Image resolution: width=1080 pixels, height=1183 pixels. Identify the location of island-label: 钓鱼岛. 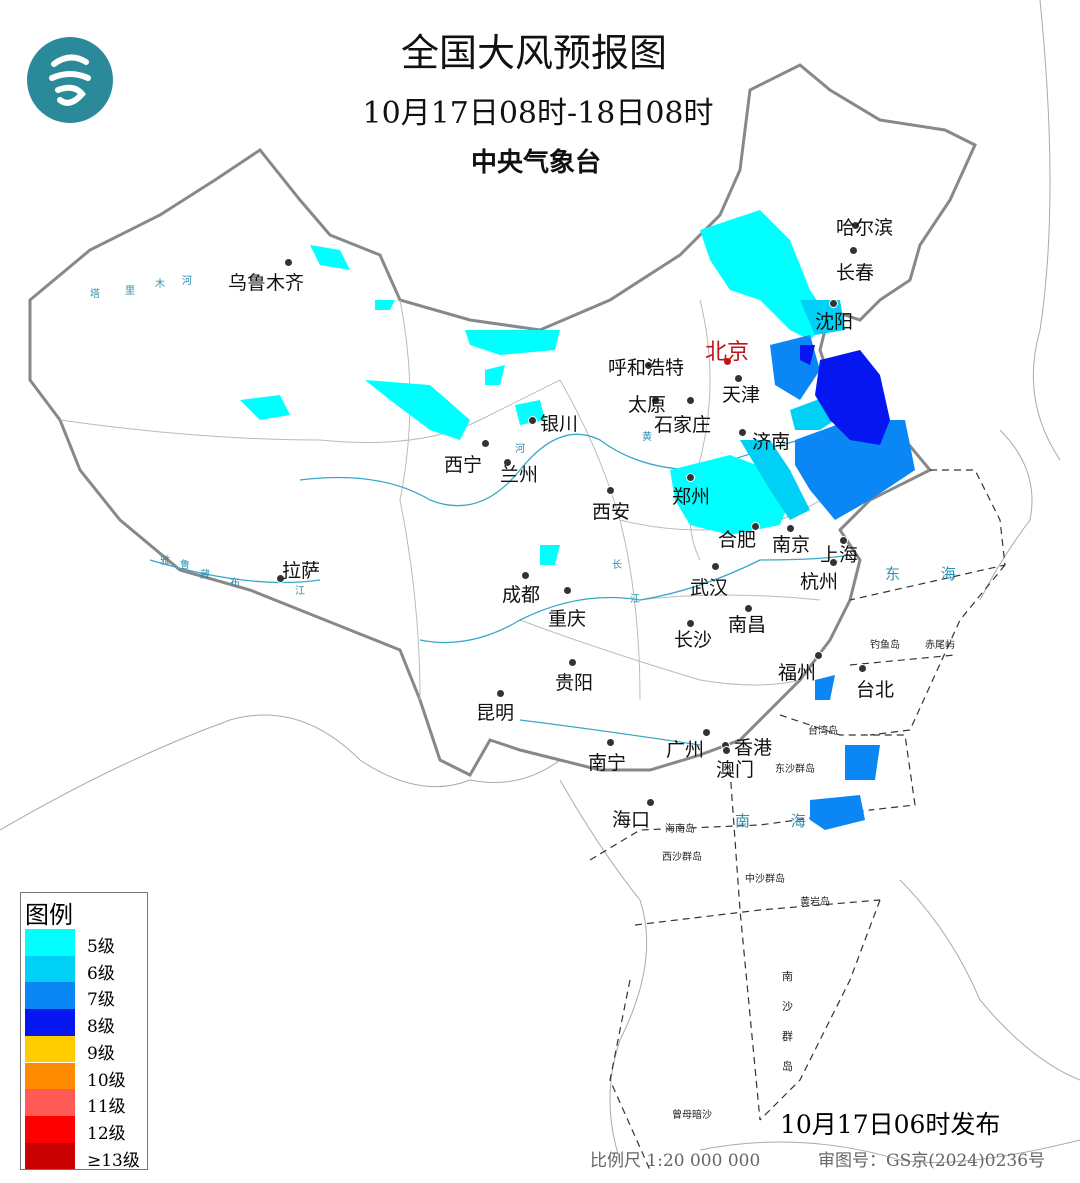
(885, 645).